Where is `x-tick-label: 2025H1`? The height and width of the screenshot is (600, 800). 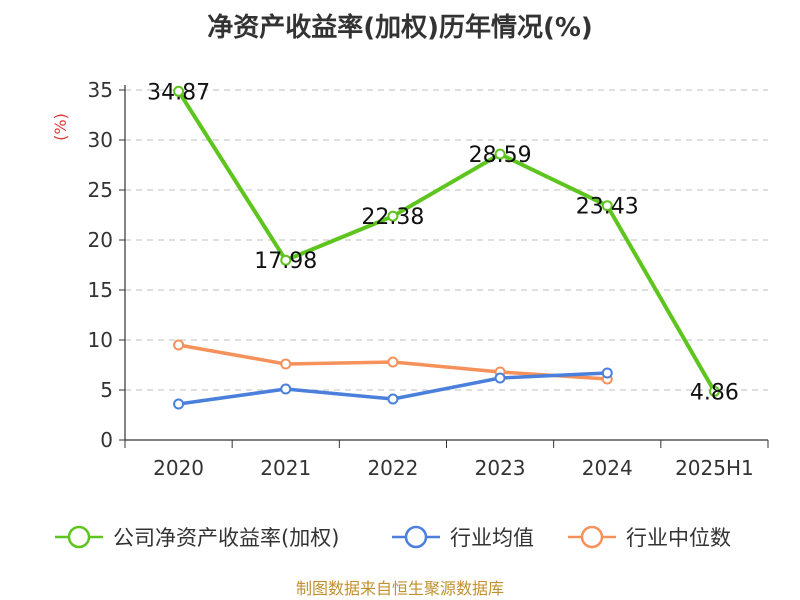 x-tick-label: 2025H1 is located at coordinates (714, 468).